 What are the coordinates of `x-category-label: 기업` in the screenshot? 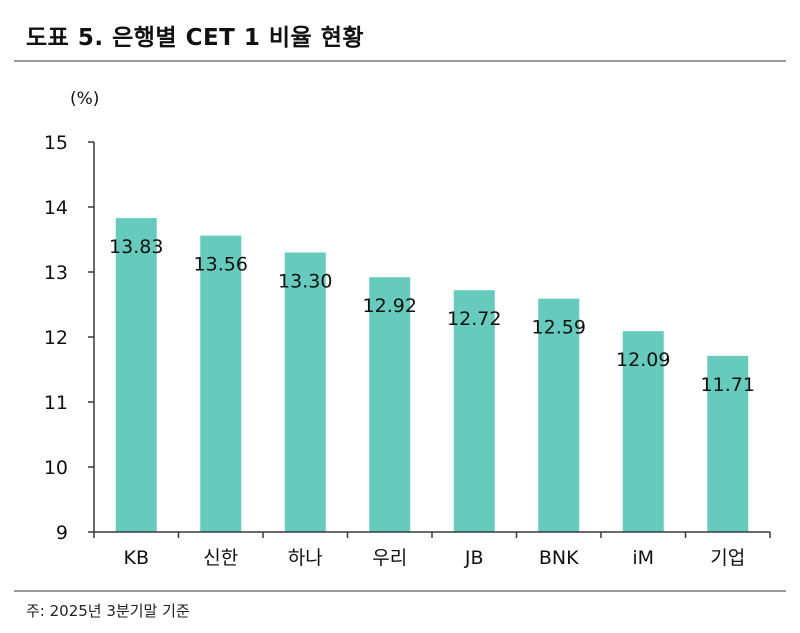 It's located at (727, 558).